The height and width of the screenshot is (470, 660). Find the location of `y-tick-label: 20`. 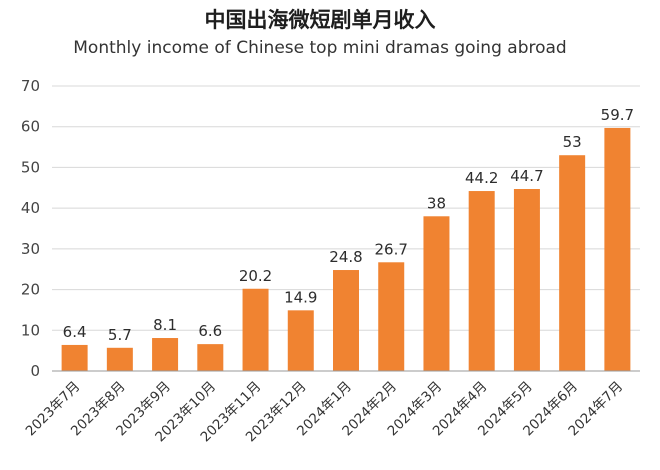

y-tick-label: 20 is located at coordinates (30, 290).